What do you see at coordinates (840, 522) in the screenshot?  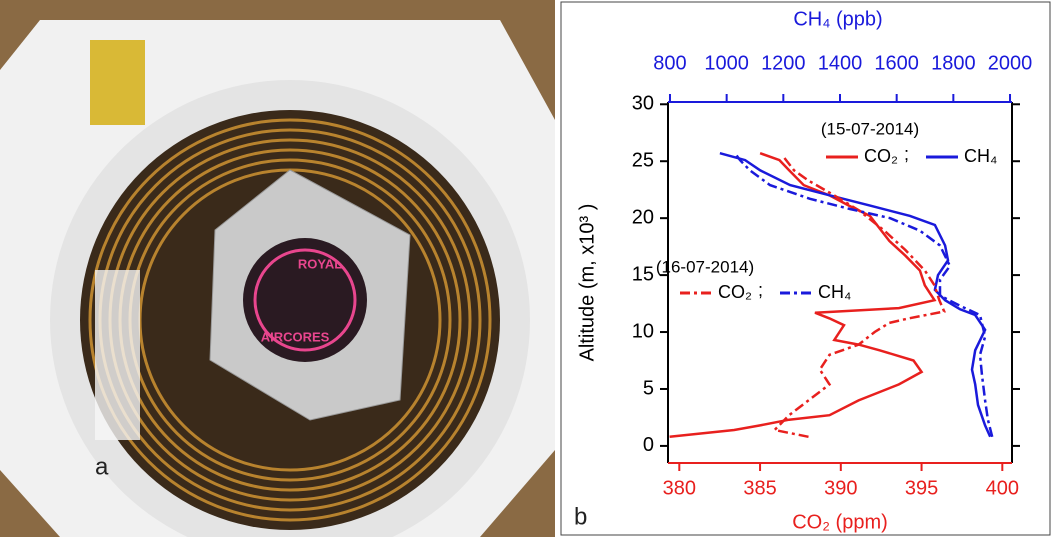 I see `x-axis-label: CO₂ (ppm)` at bounding box center [840, 522].